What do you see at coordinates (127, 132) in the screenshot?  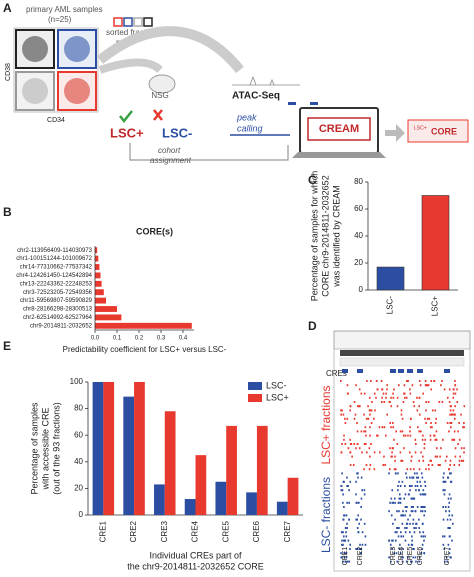 I see `positive-label: LSC+` at bounding box center [127, 132].